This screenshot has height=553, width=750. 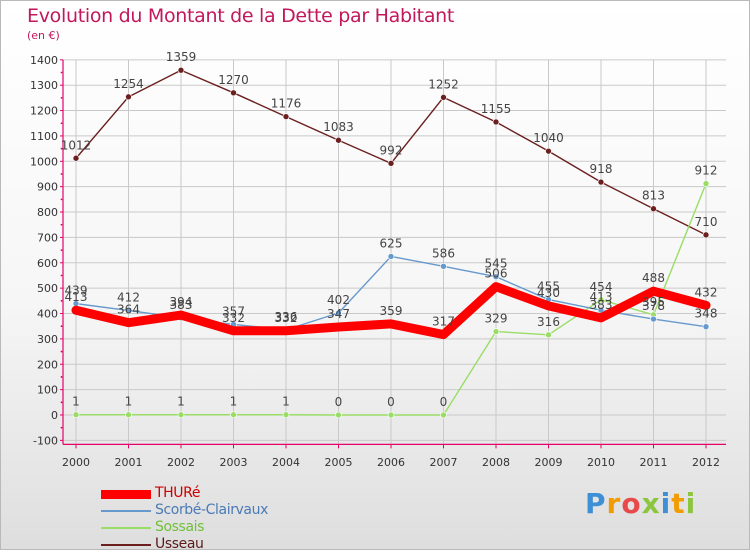 I want to click on data-label: 813, so click(x=653, y=196).